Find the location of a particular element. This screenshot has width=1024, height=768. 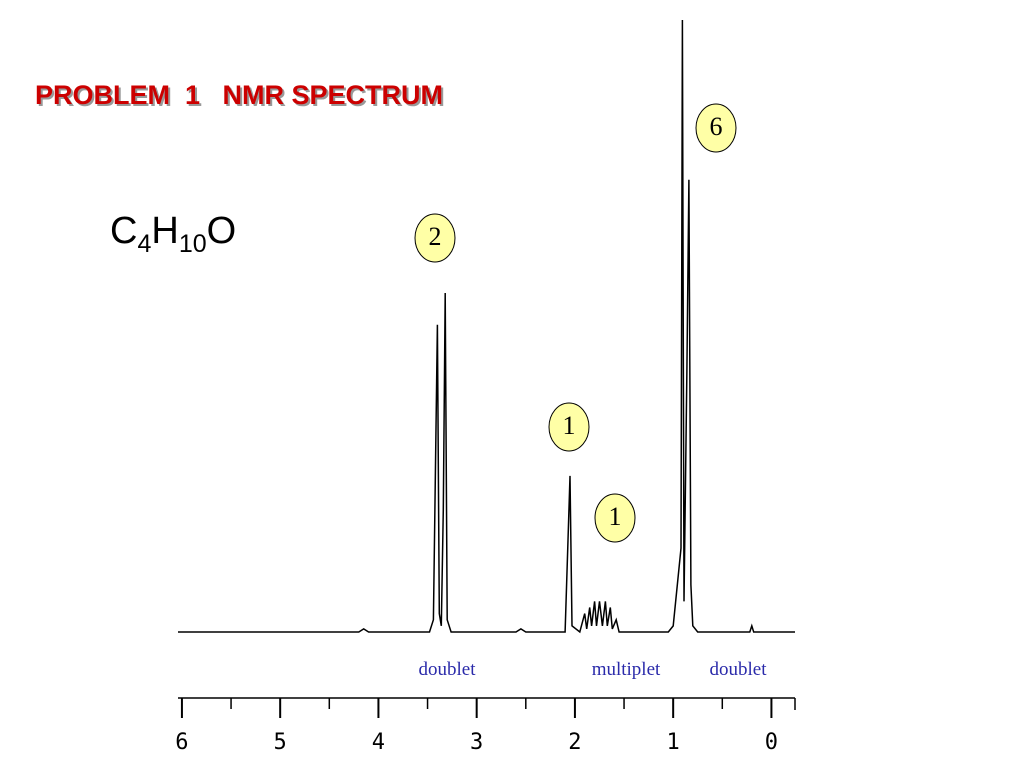

formula-element: C is located at coordinates (123, 231).